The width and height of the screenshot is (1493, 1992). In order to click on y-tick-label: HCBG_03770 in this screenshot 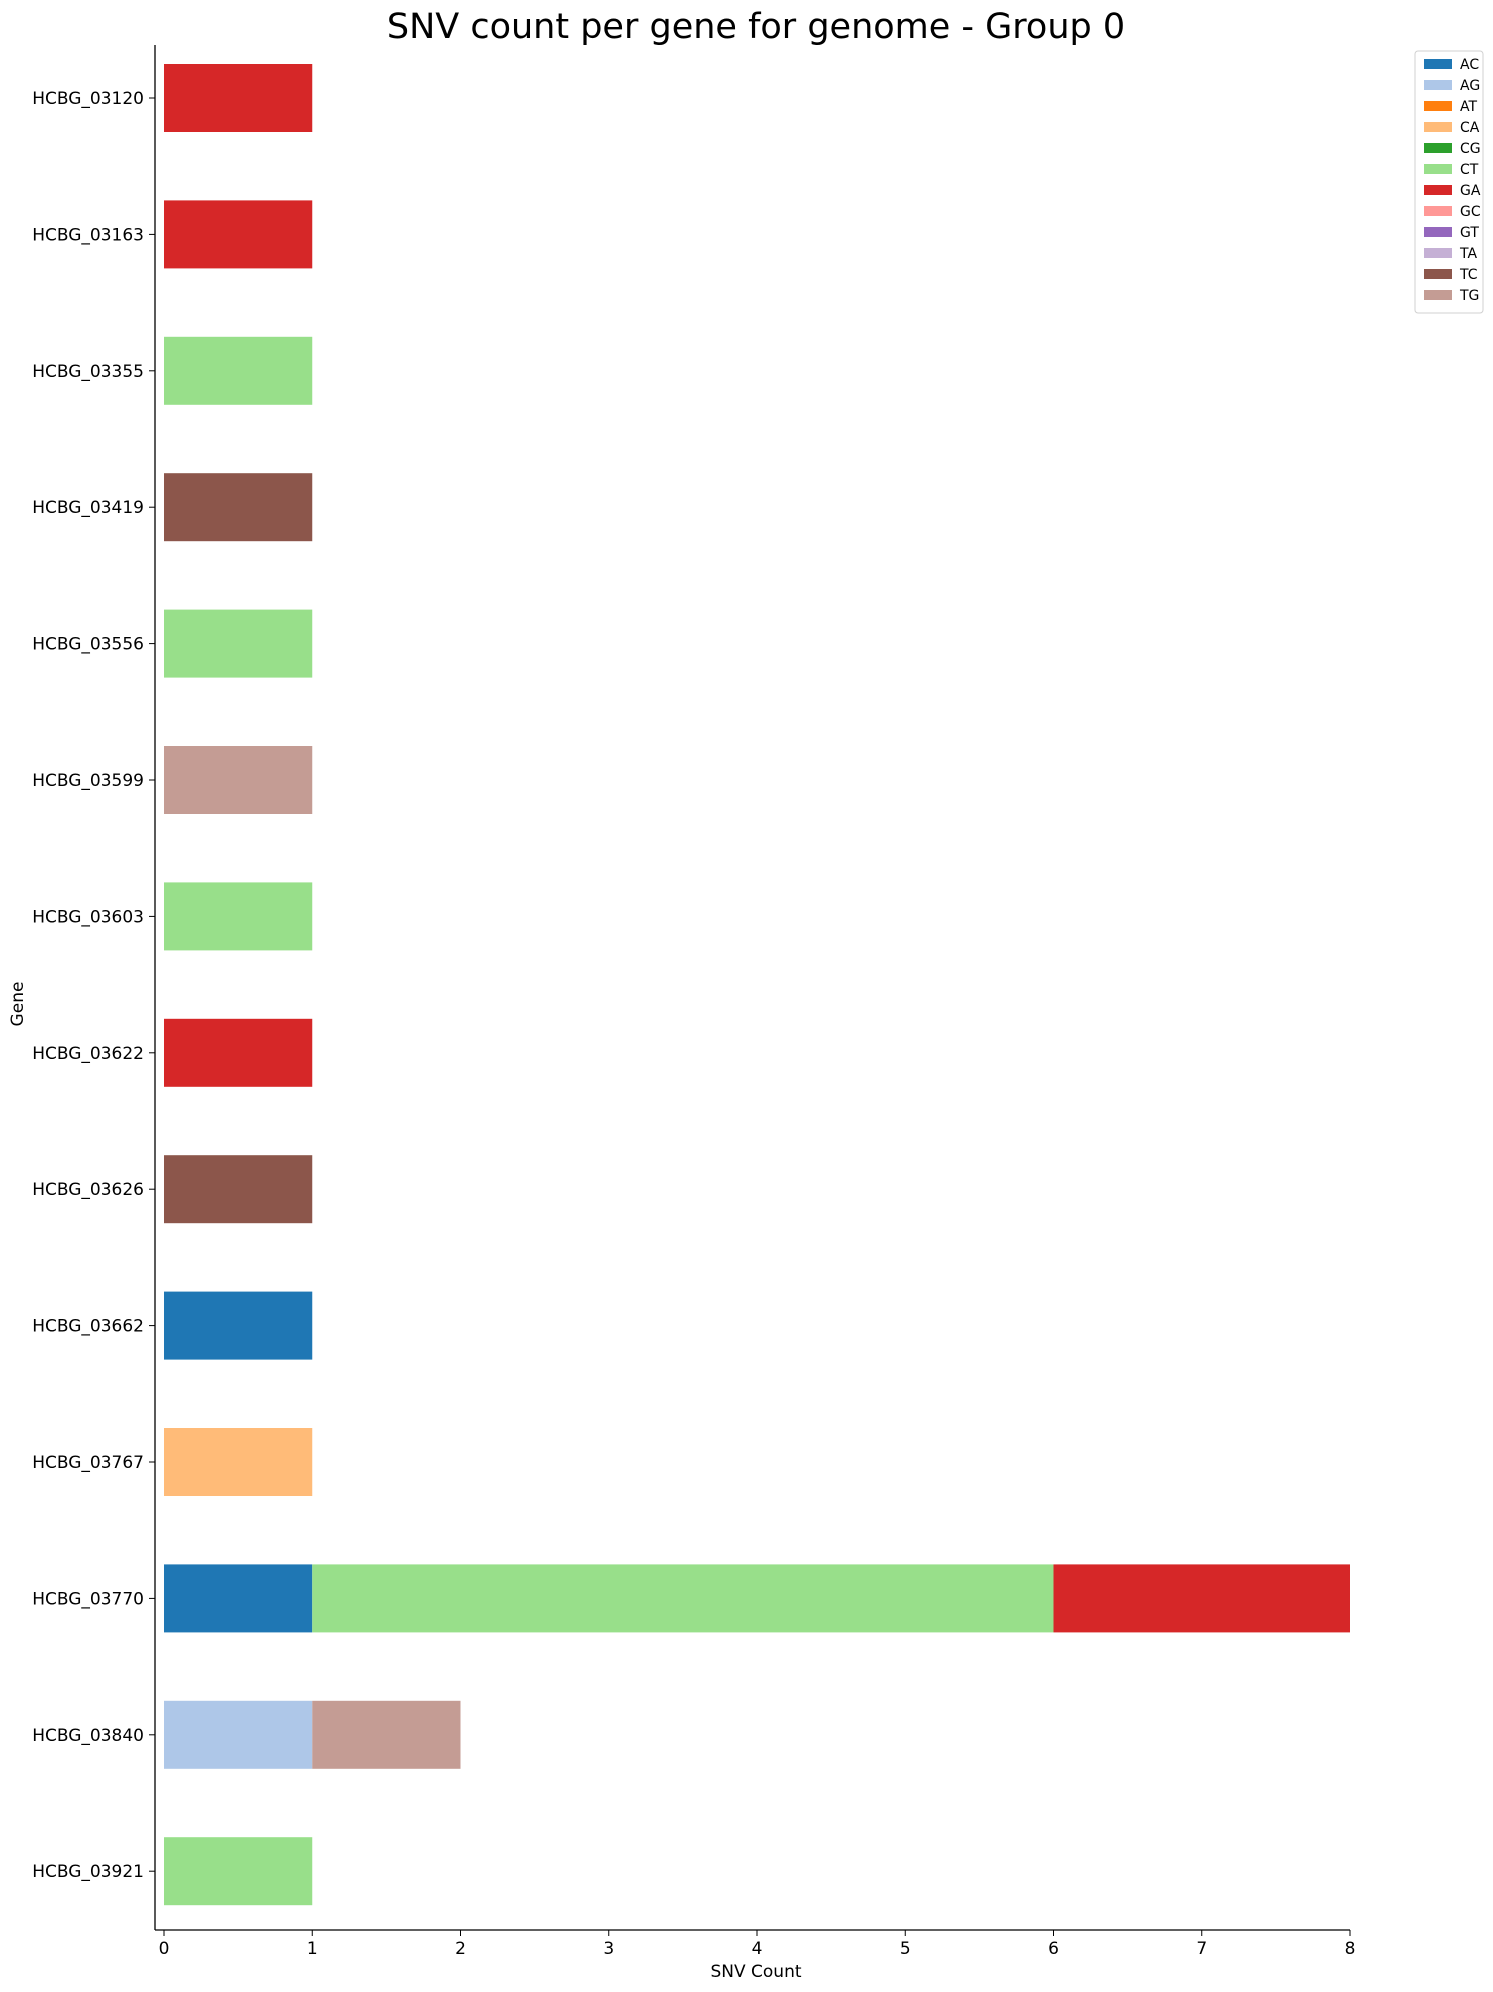, I will do `click(88, 1599)`.